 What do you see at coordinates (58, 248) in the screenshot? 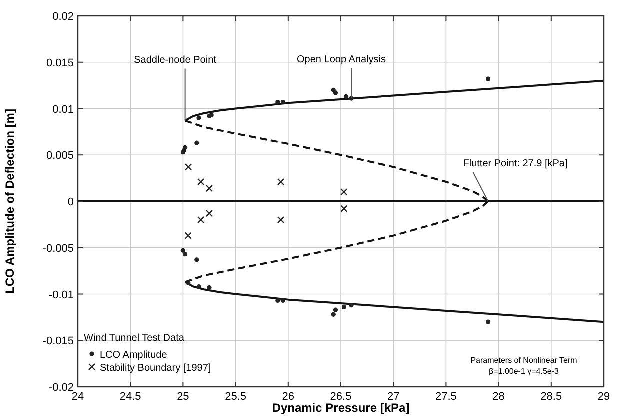
I see `y-tick-label: -0.005` at bounding box center [58, 248].